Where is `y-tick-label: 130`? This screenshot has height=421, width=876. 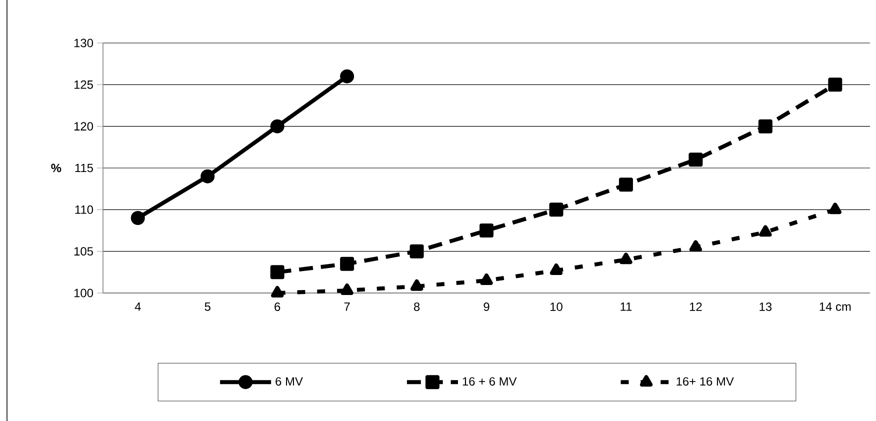 y-tick-label: 130 is located at coordinates (84, 43).